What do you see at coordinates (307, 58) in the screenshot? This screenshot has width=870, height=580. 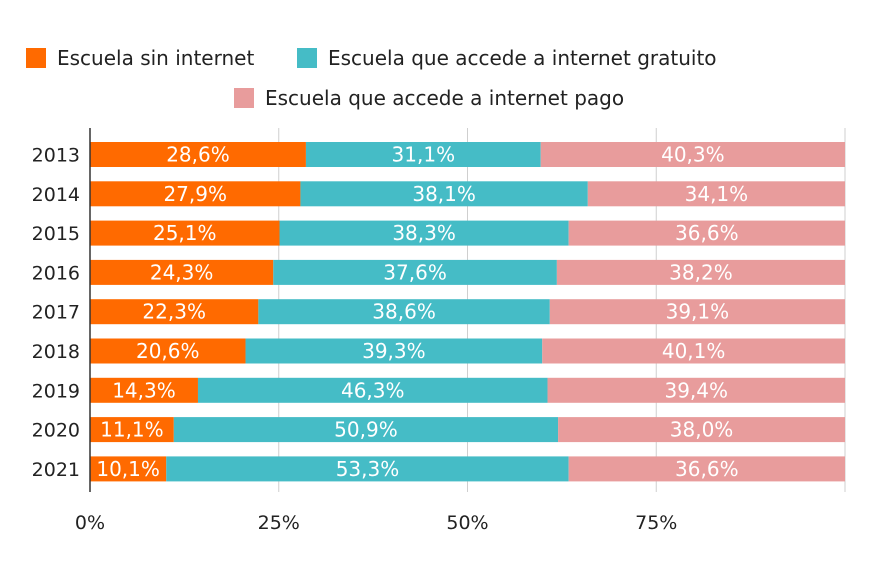 I see `legend-swatch-gratuito` at bounding box center [307, 58].